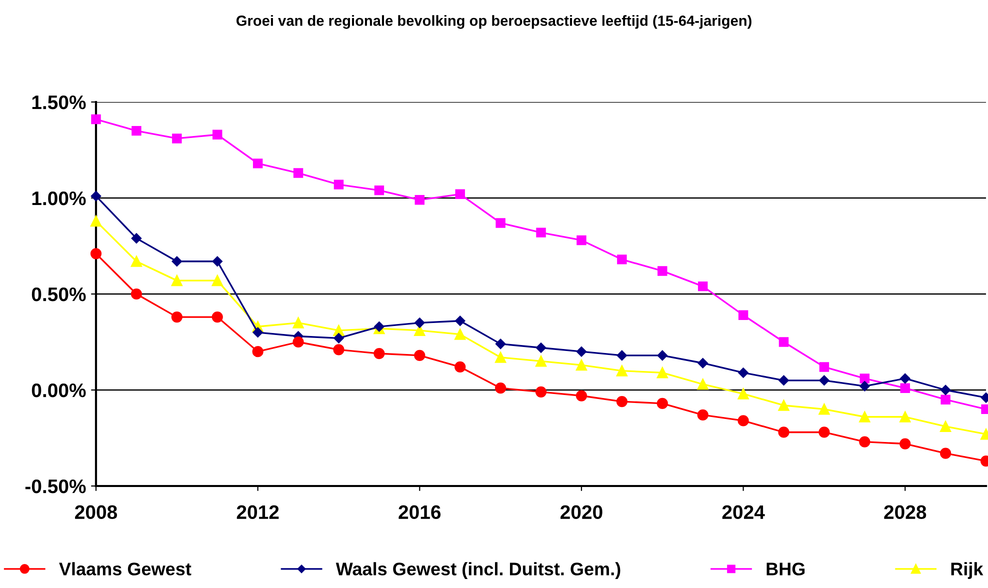 The image size is (988, 588). What do you see at coordinates (59, 198) in the screenshot?
I see `y-tick-label: 1.00%` at bounding box center [59, 198].